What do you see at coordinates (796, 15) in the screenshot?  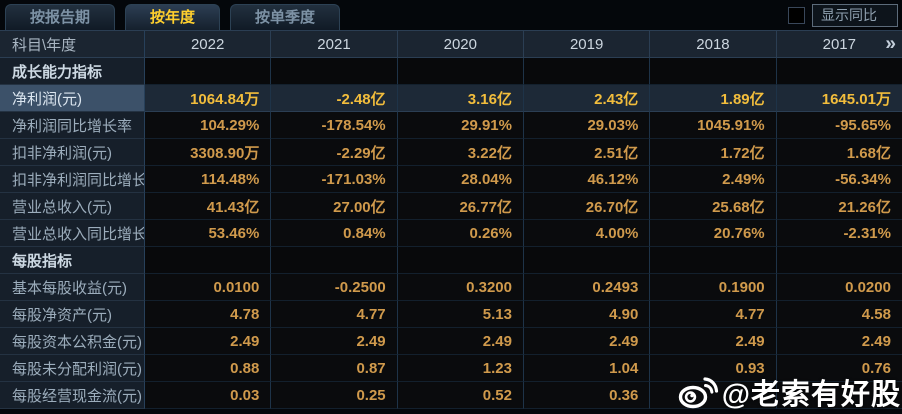 I see `show-yoy-checkbox` at bounding box center [796, 15].